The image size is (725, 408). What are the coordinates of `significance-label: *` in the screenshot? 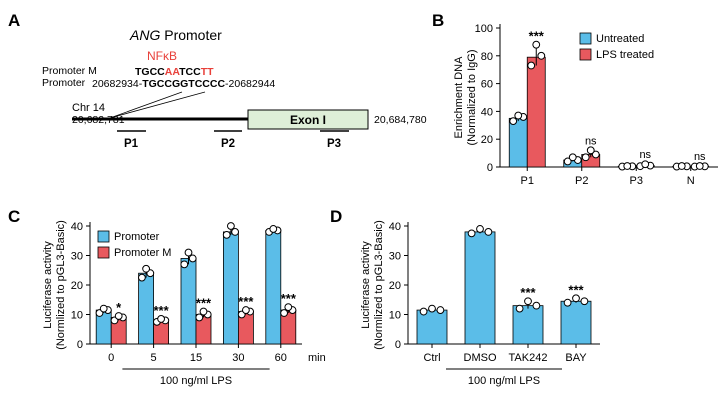 It's located at (119, 307).